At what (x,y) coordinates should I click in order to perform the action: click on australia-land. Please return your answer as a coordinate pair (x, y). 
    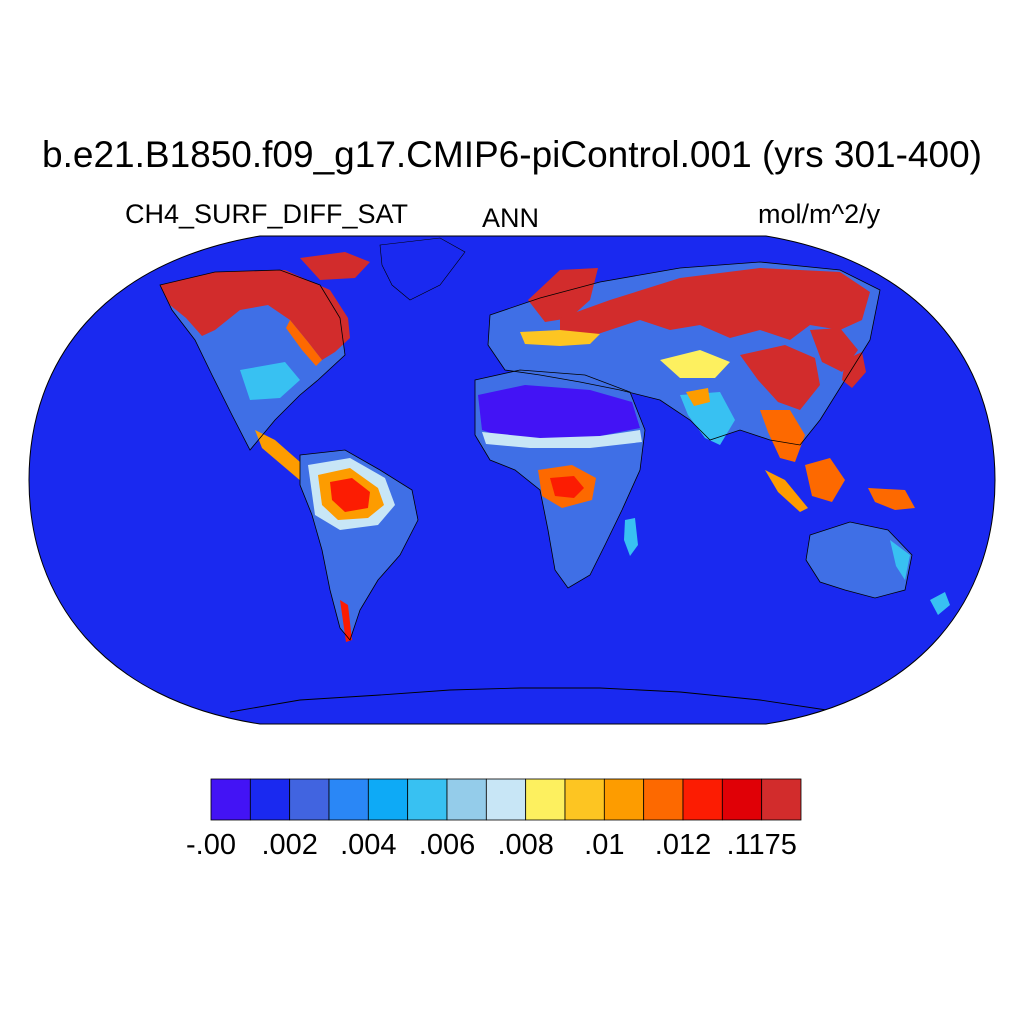
    Looking at the image, I should click on (859, 560).